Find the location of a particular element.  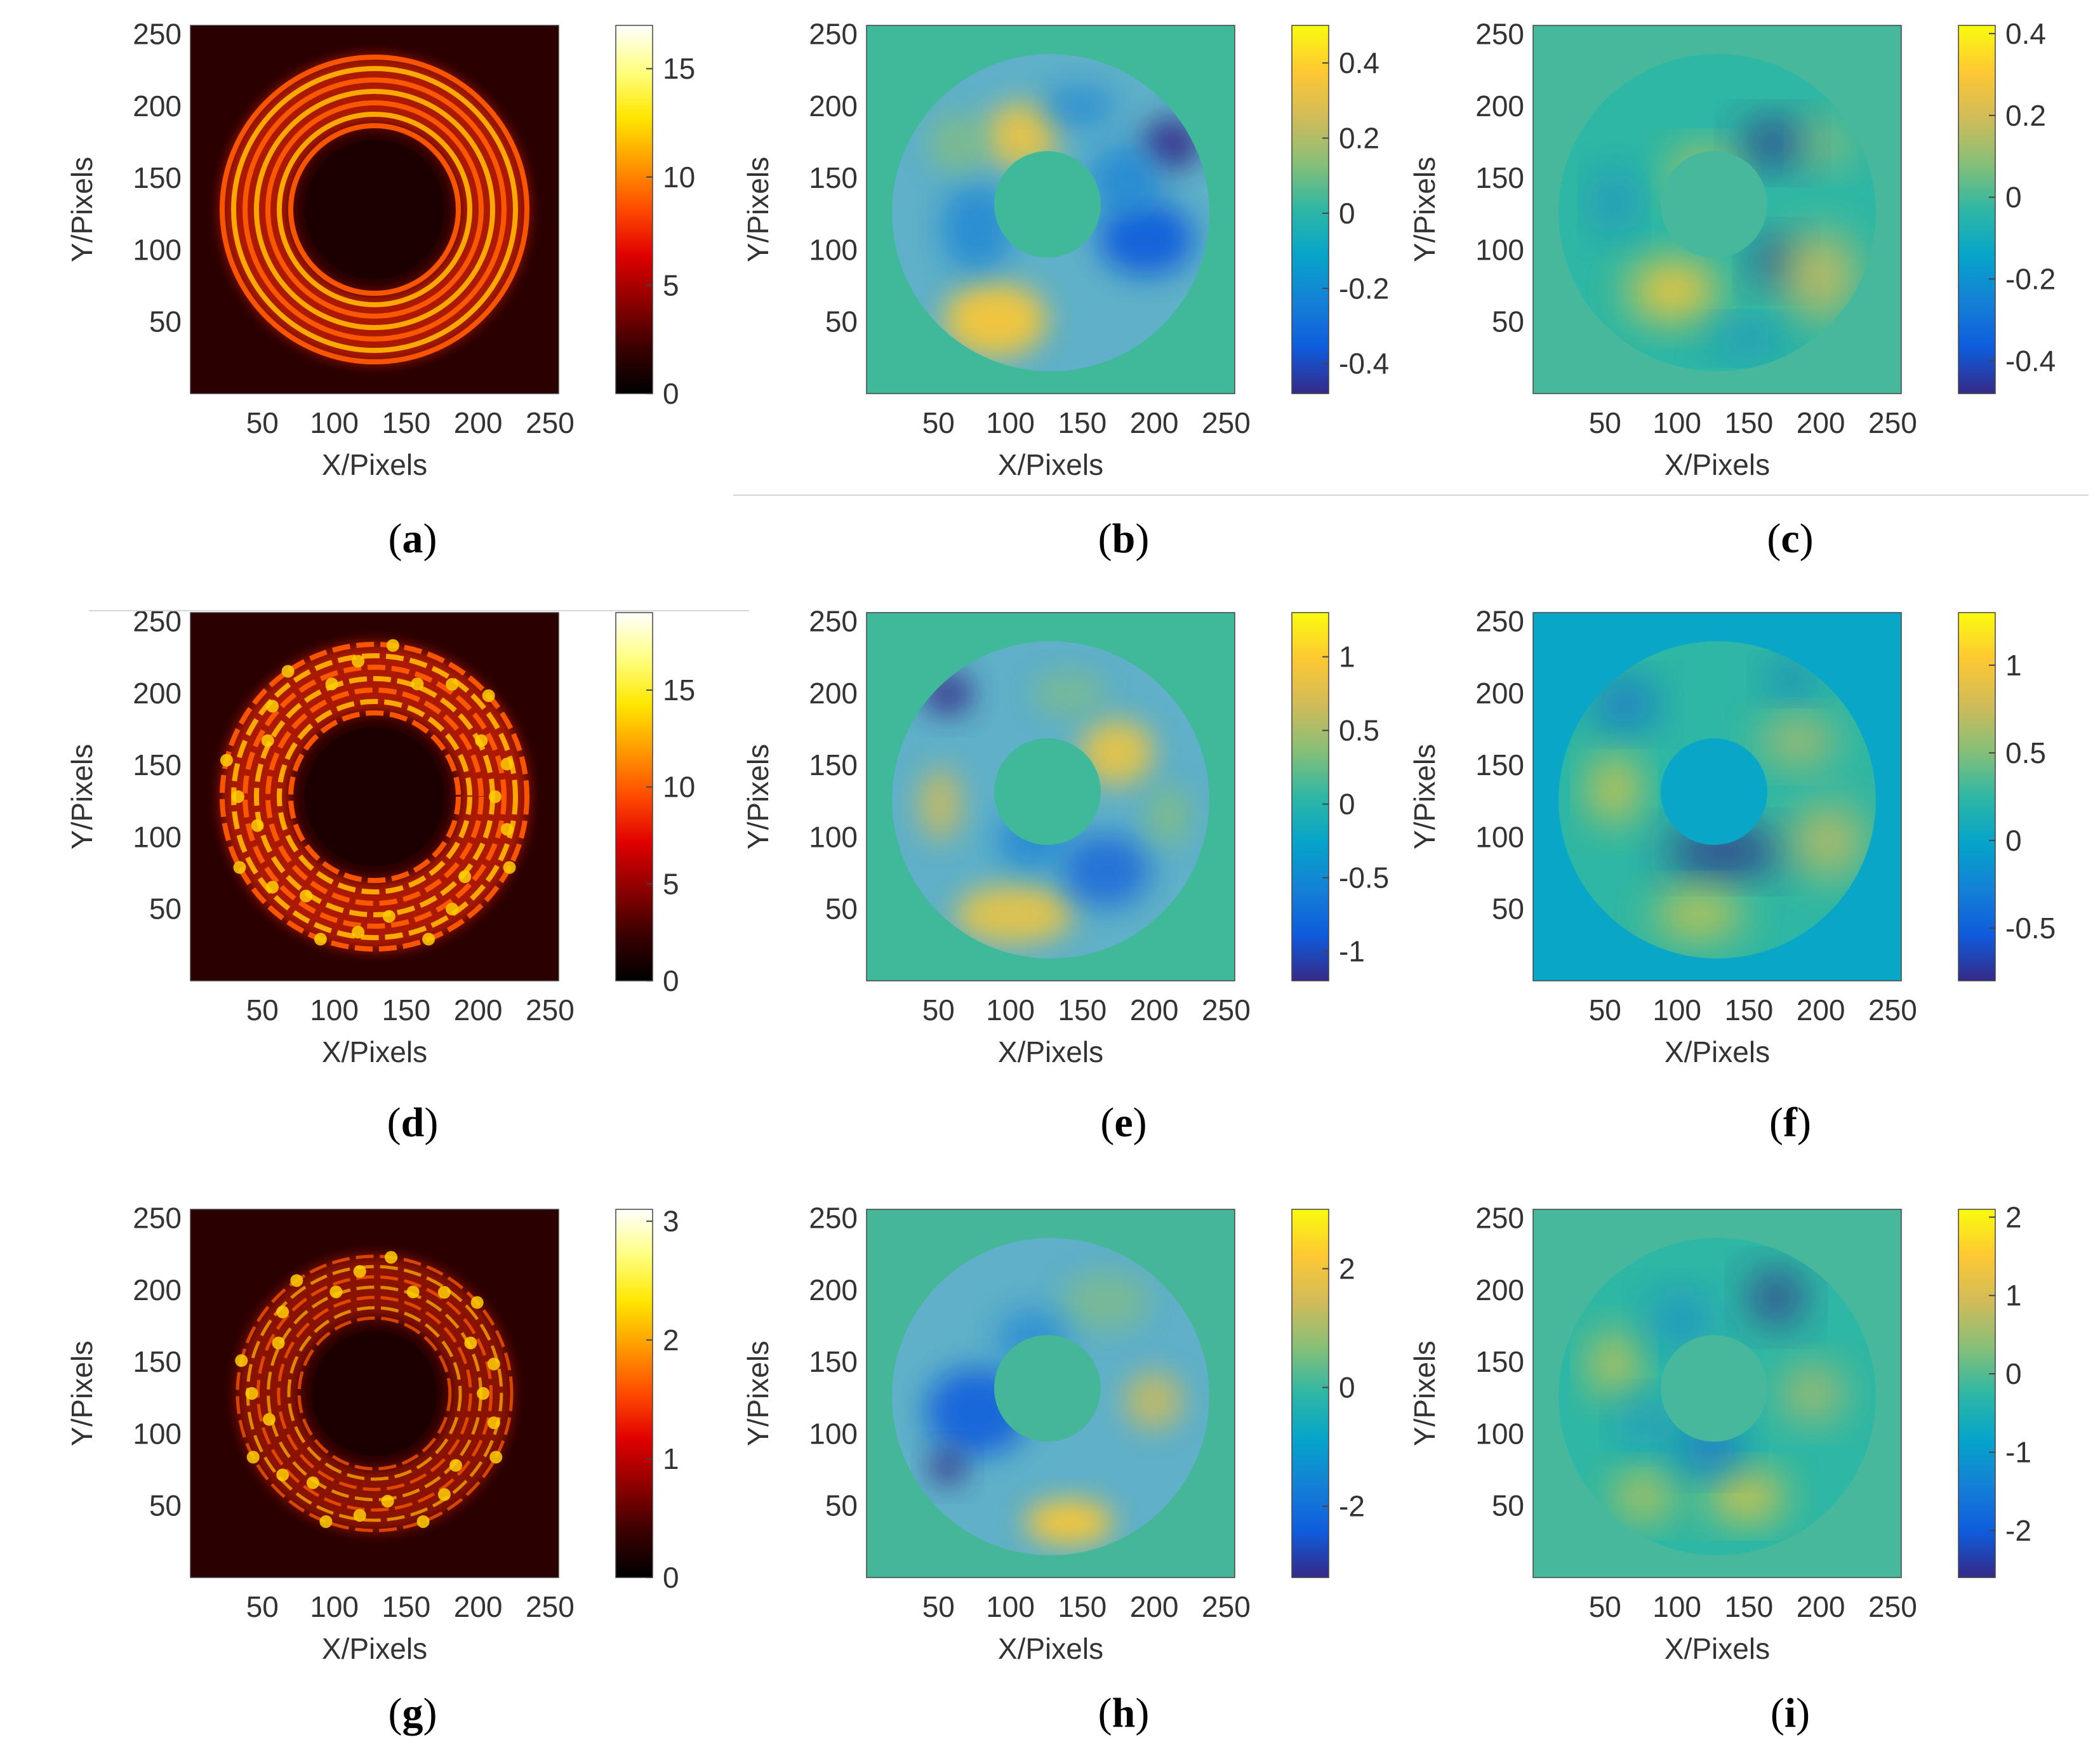

panel-label: (b) is located at coordinates (1124, 538).